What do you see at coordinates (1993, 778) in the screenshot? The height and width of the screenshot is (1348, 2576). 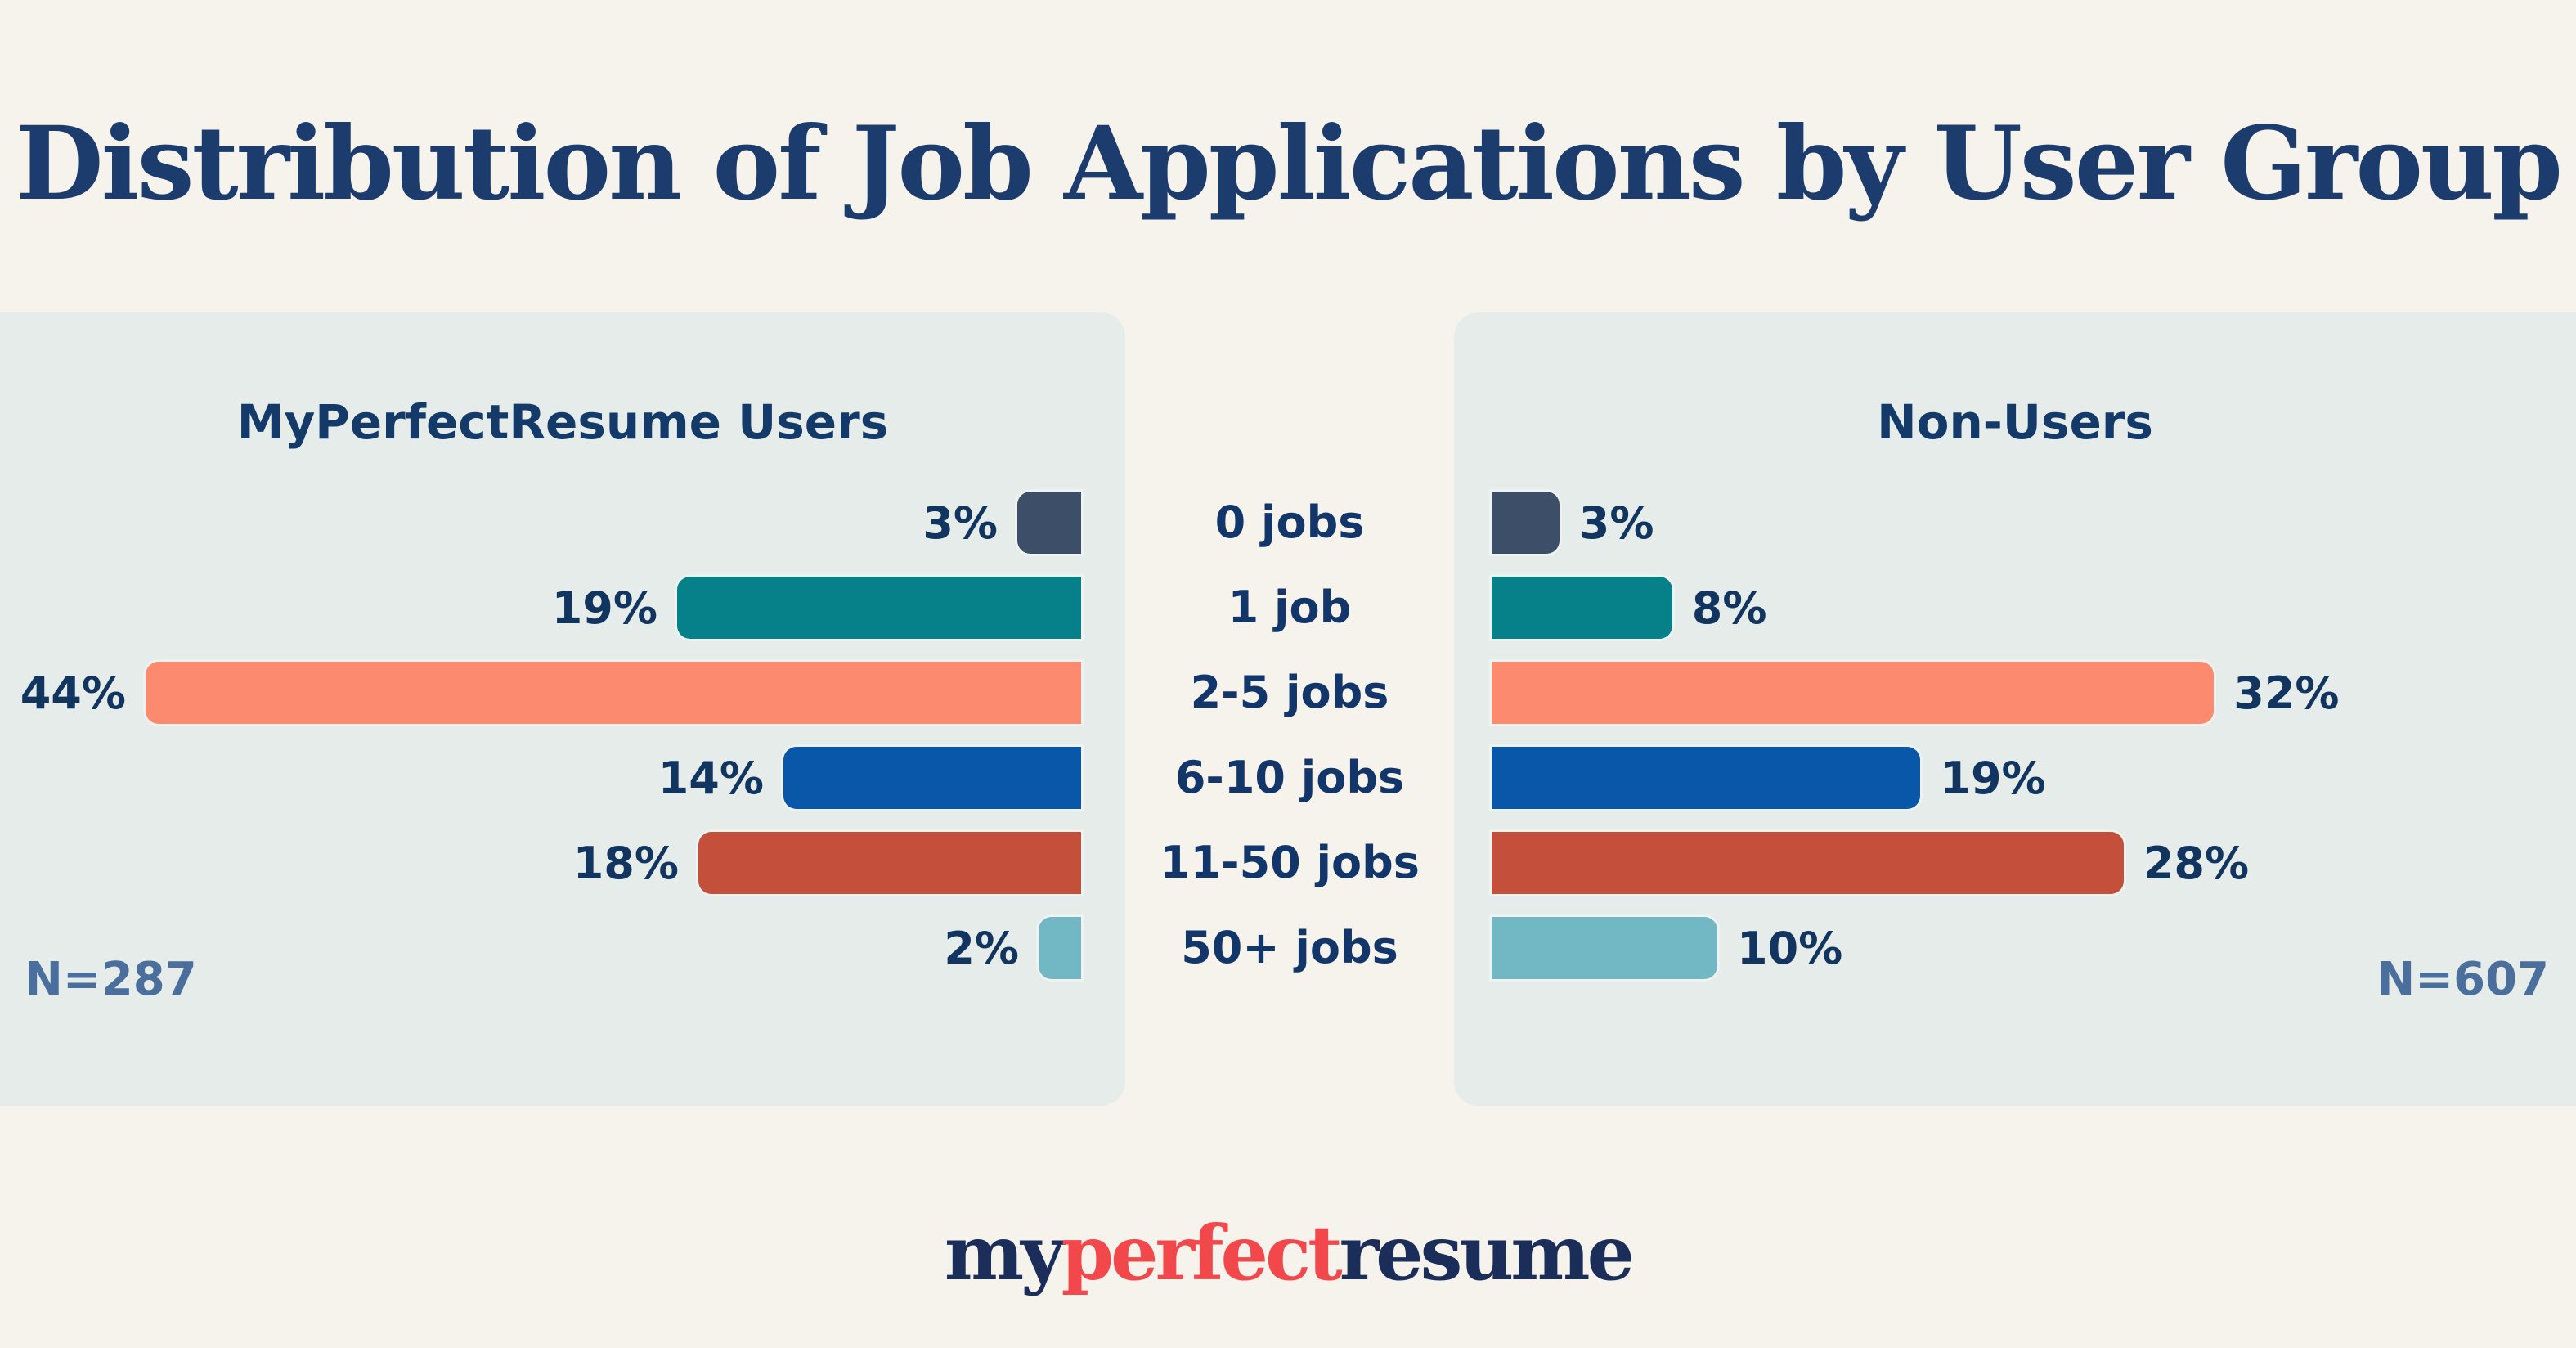 I see `non-users-value-label: 19%` at bounding box center [1993, 778].